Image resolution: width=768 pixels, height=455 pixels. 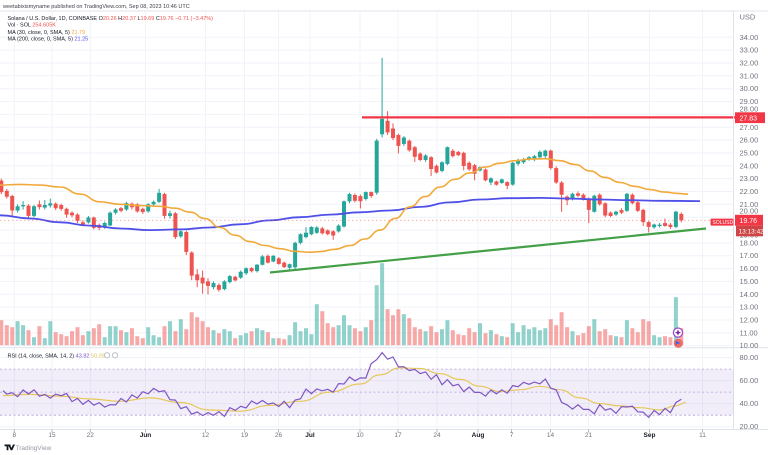 I want to click on svg-text: 10, so click(x=360, y=435).